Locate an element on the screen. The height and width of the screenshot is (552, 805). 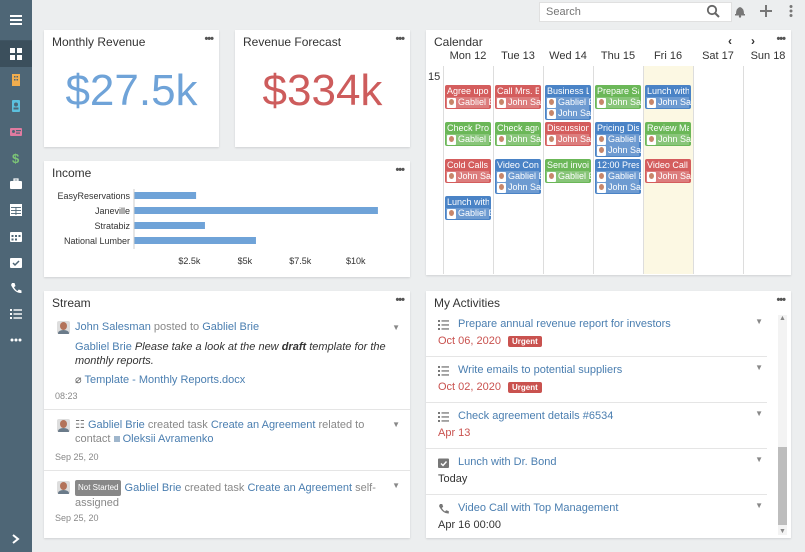
activities-scrollbar: ▲ ▼ is located at coordinates (782, 425).